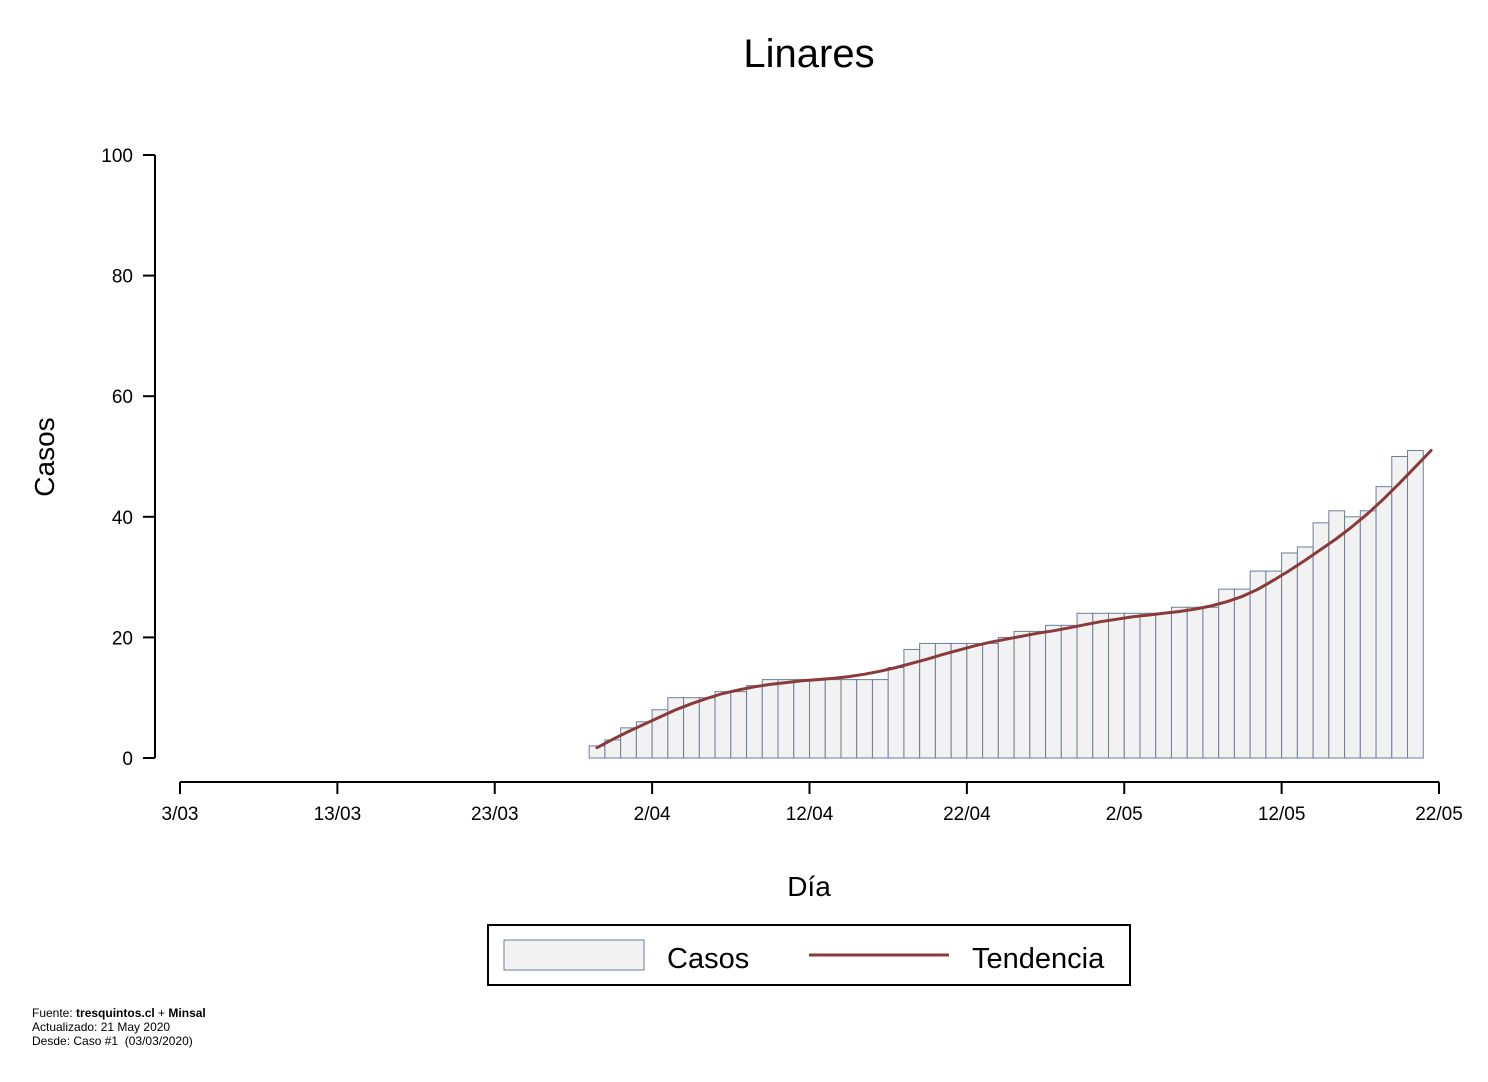  Describe the element at coordinates (122, 638) in the screenshot. I see `y-tick-label: 20` at that location.